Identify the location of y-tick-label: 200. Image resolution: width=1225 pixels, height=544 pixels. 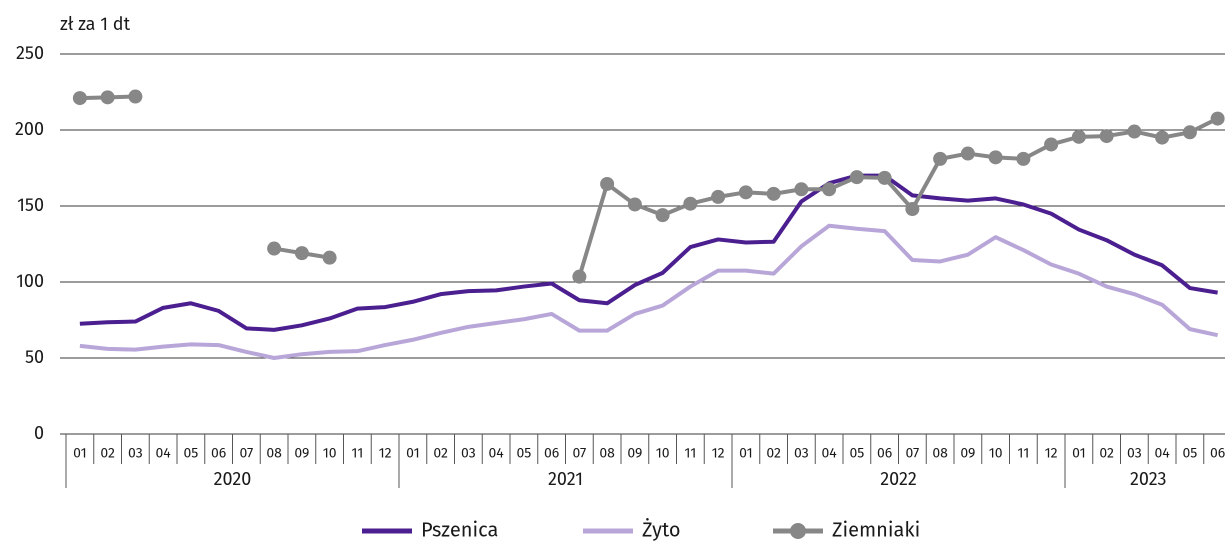
(29, 129).